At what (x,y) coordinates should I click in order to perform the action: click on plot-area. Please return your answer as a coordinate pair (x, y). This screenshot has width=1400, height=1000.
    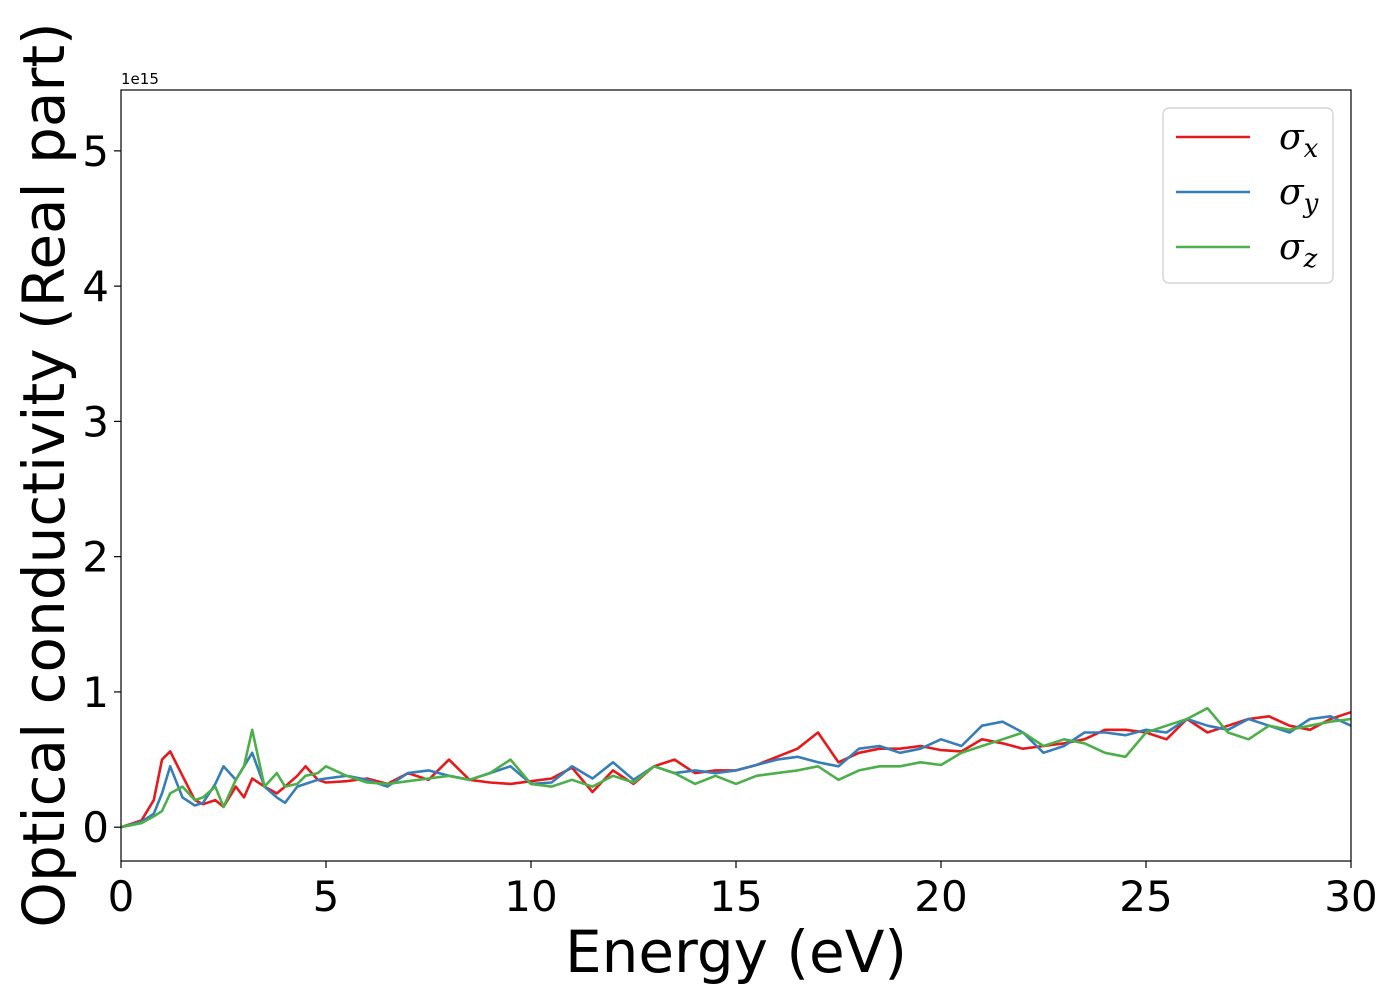
    Looking at the image, I should click on (736, 767).